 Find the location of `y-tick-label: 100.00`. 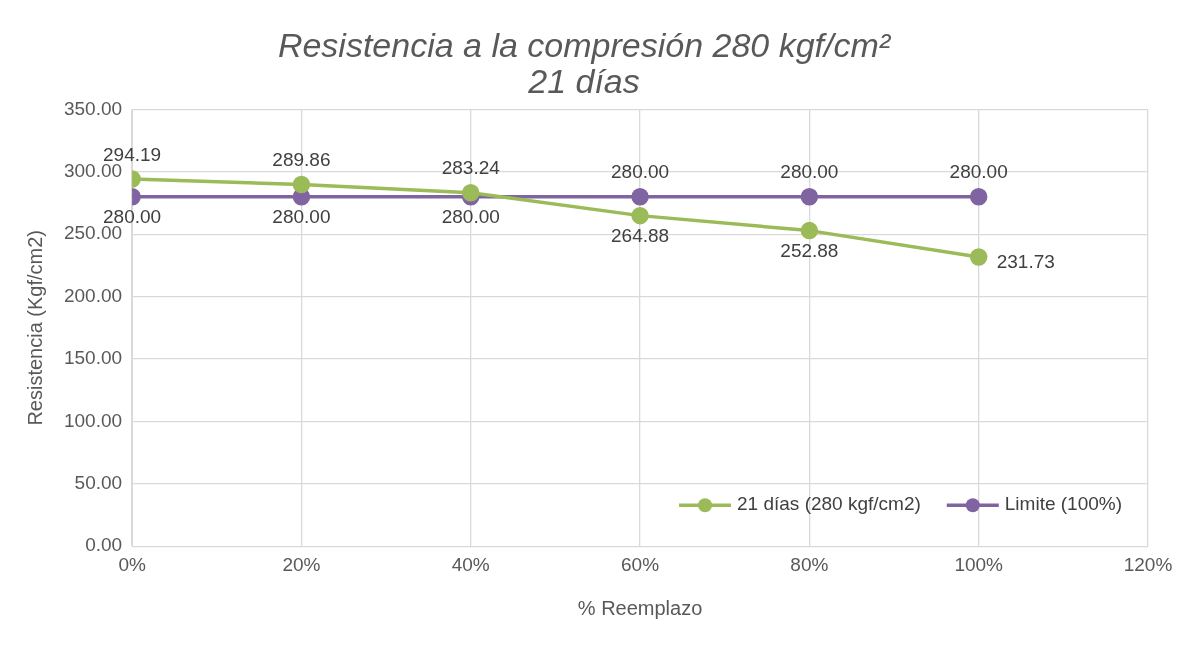

y-tick-label: 100.00 is located at coordinates (93, 420).